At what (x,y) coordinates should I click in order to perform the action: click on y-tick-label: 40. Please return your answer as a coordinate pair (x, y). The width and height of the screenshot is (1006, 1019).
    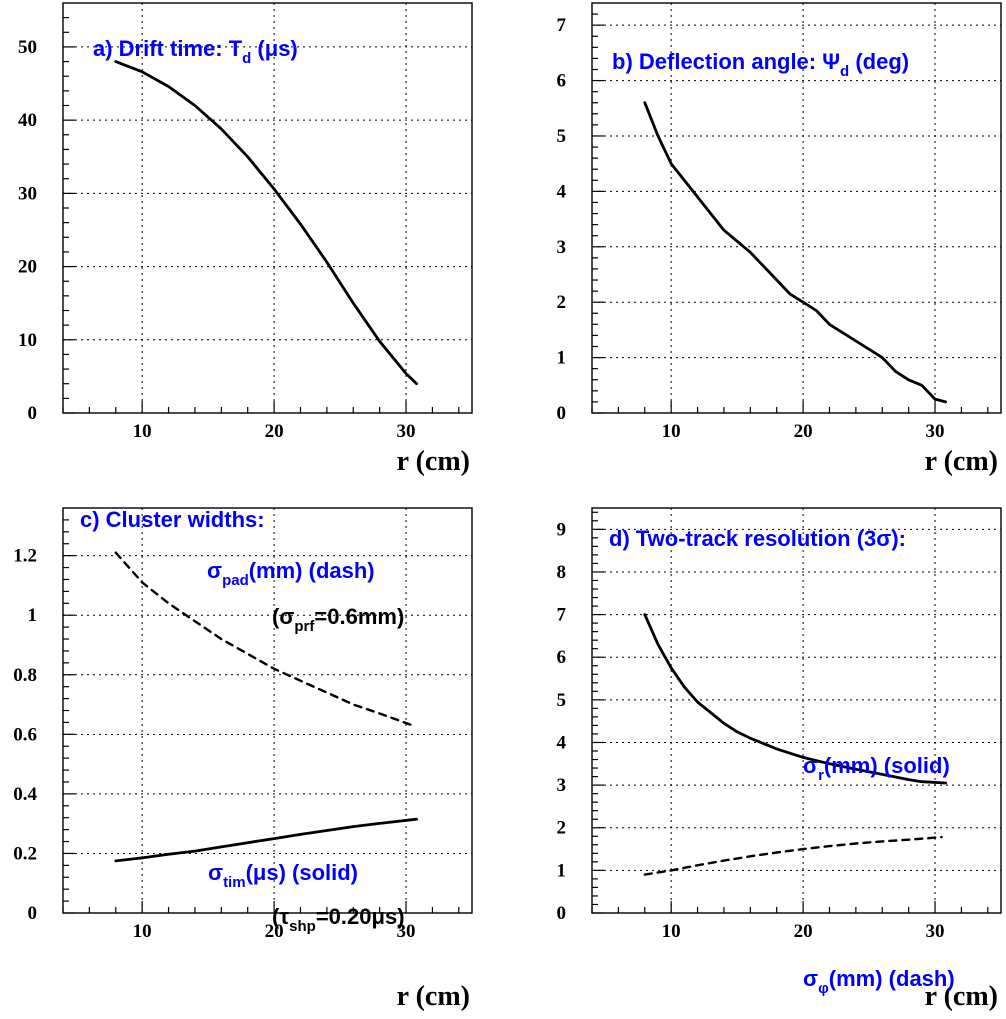
    Looking at the image, I should click on (27, 120).